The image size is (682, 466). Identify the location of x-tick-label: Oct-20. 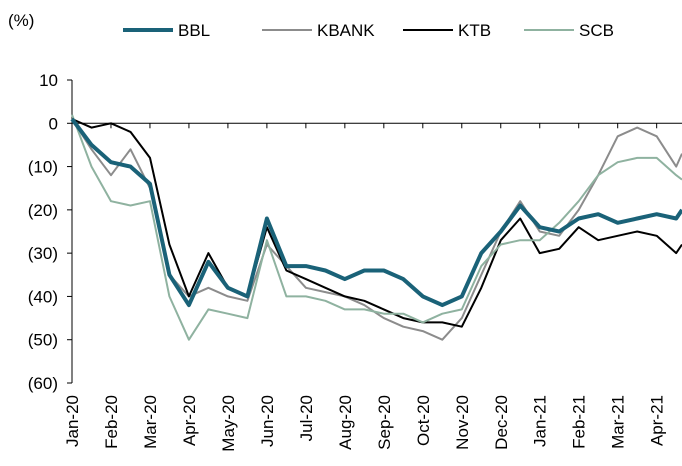
(423, 420).